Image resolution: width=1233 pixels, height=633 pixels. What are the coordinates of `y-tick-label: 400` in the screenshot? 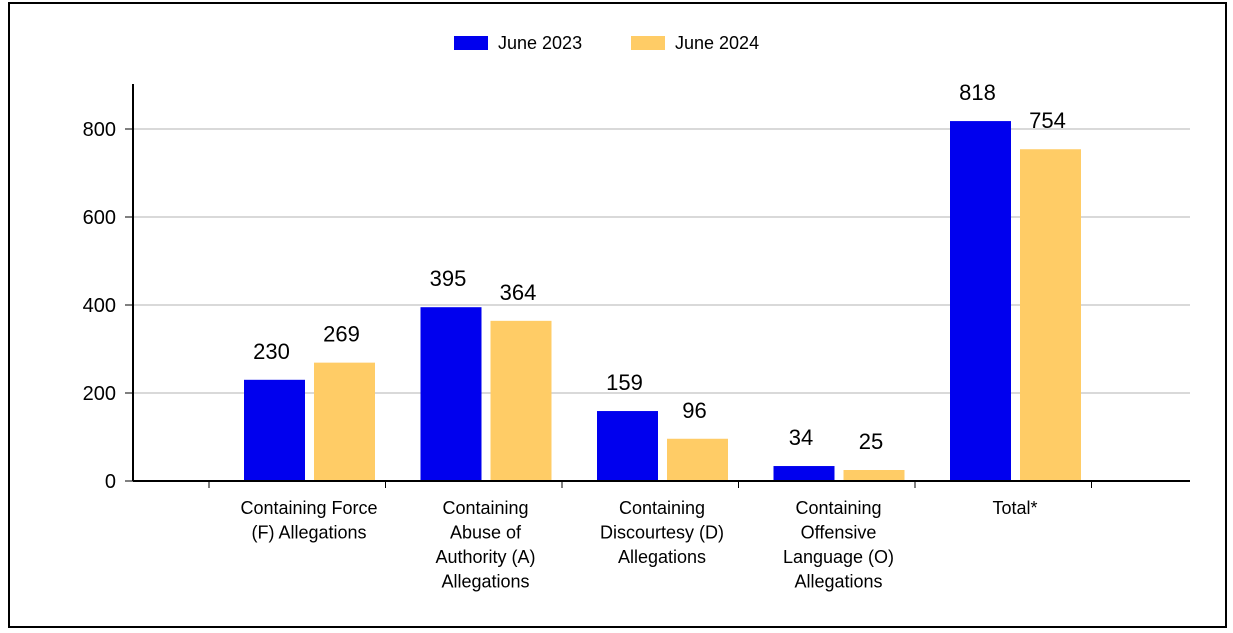 It's located at (99, 306).